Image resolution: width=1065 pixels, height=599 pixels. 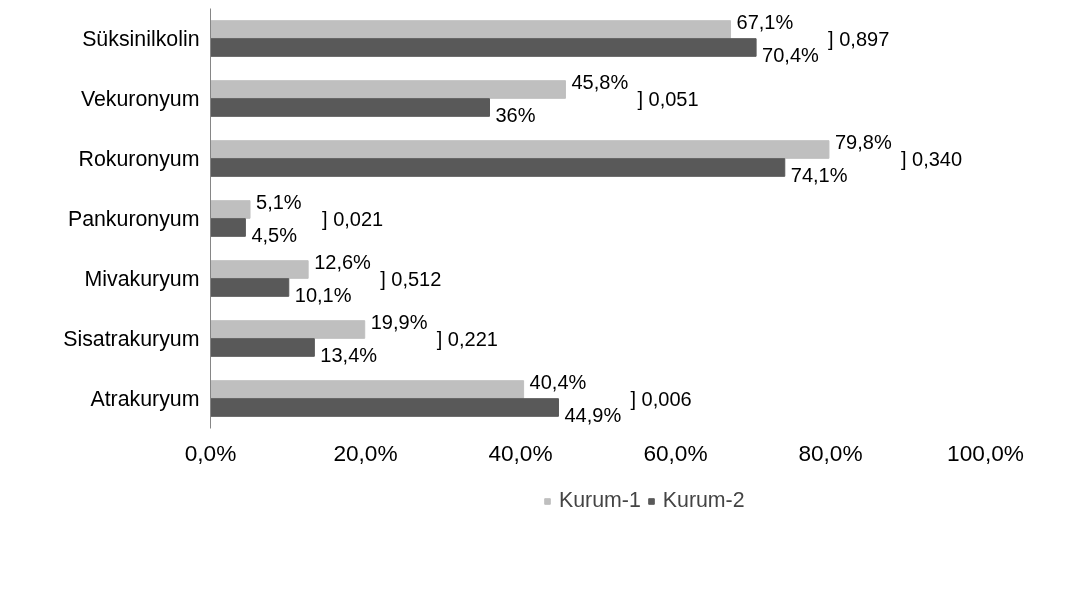 What do you see at coordinates (210, 452) in the screenshot?
I see `x-tick-label: 0,0%` at bounding box center [210, 452].